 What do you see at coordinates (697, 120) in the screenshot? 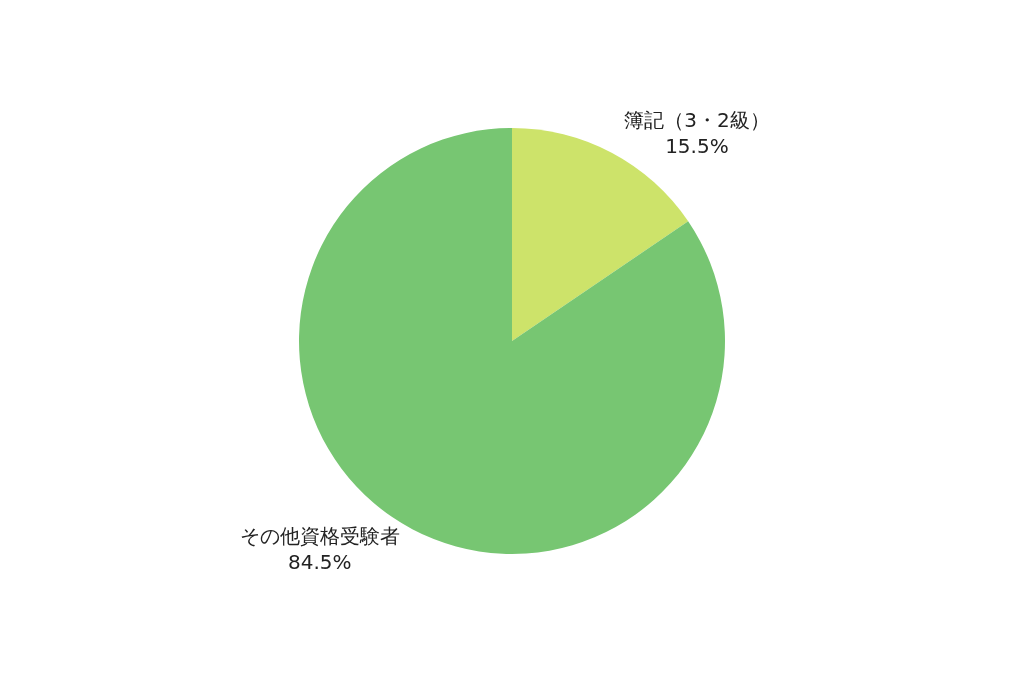
I see `slice-label: 簿記（3・2級）` at bounding box center [697, 120].